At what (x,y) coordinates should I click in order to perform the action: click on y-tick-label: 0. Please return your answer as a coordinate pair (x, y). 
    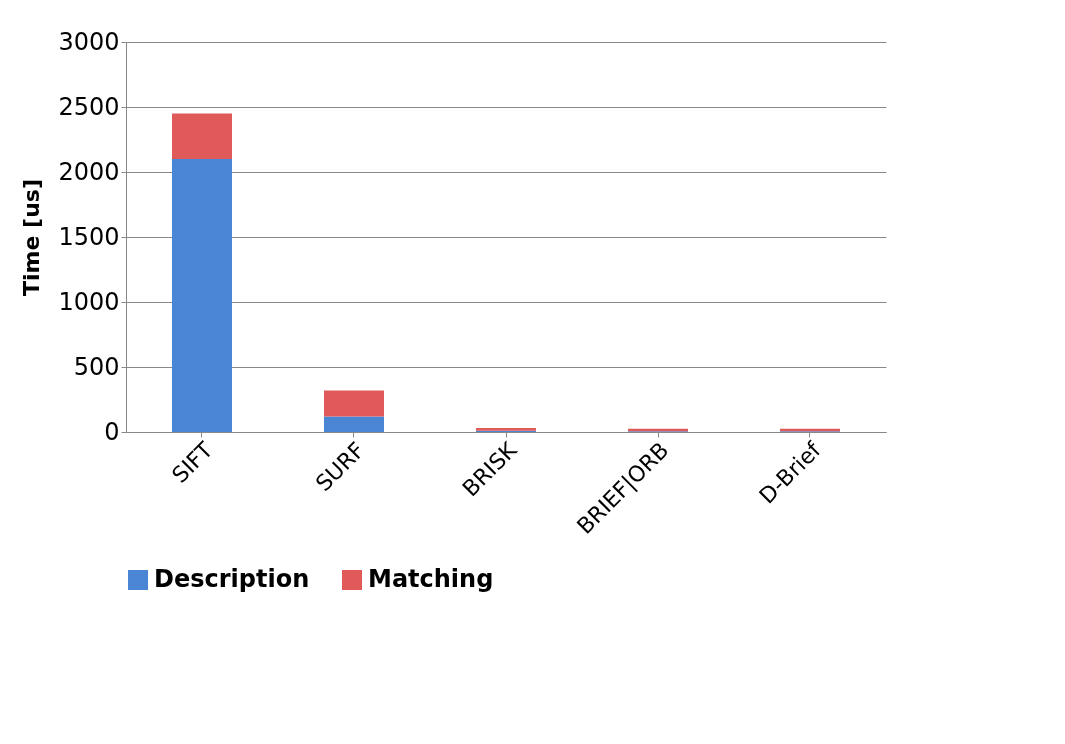
    Looking at the image, I should click on (112, 431).